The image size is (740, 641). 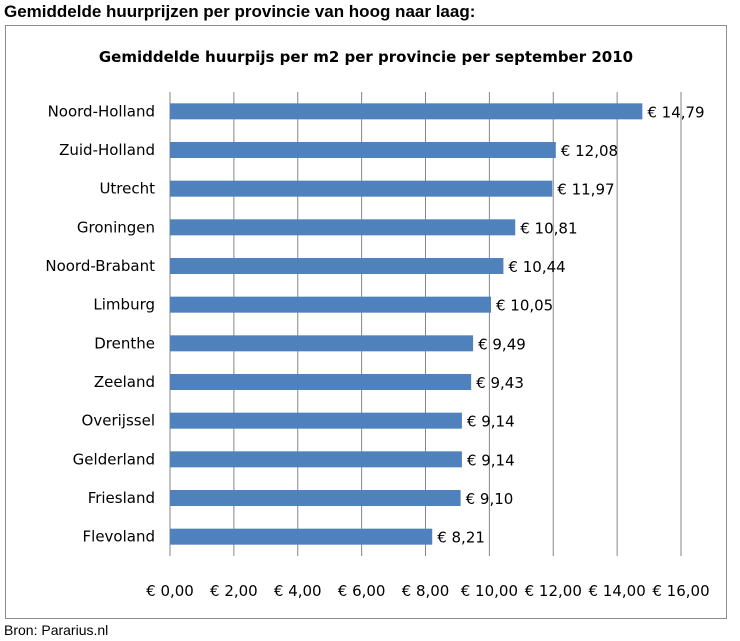 I want to click on data-label: € 10,44, so click(x=536, y=267).